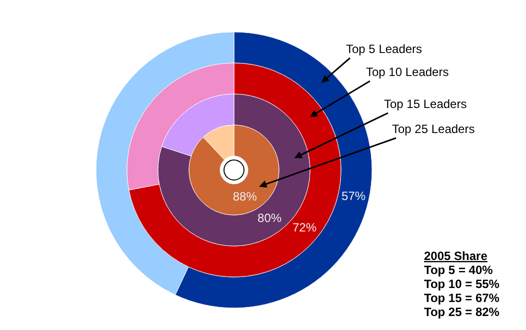  Describe the element at coordinates (304, 227) in the screenshot. I see `data-label: 72%` at that location.